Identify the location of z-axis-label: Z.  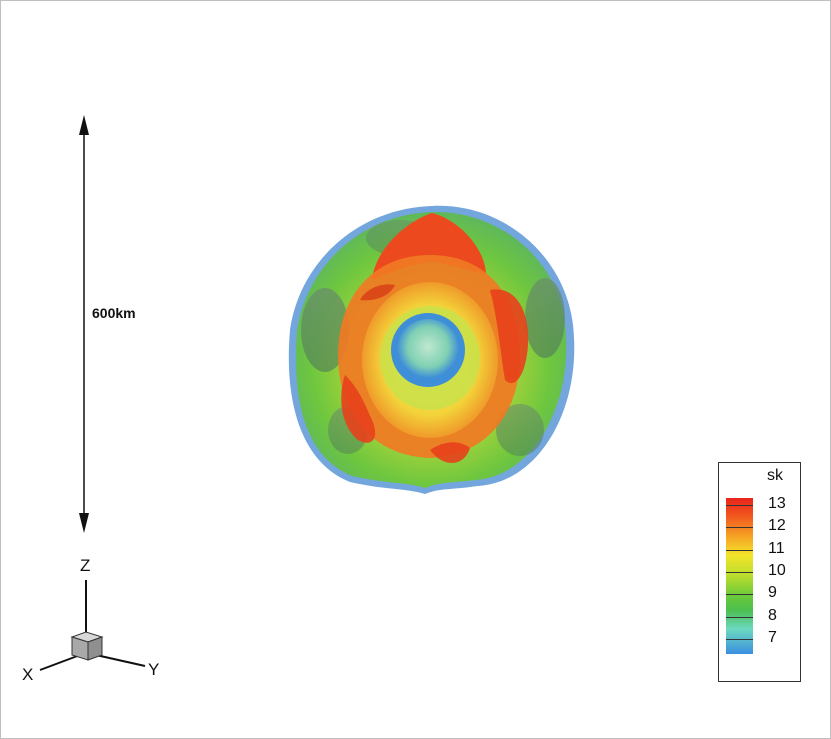
(85, 565).